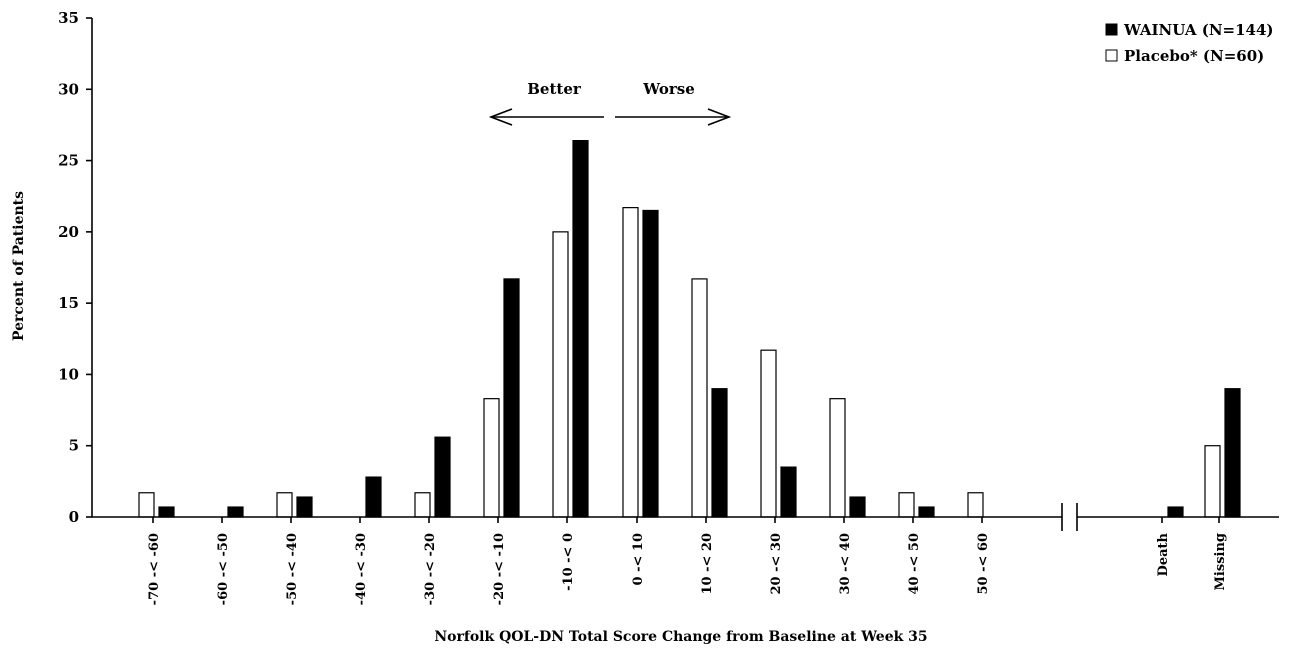 The height and width of the screenshot is (648, 1291). What do you see at coordinates (707, 564) in the screenshot?
I see `x-category-label: 10 -< 20` at bounding box center [707, 564].